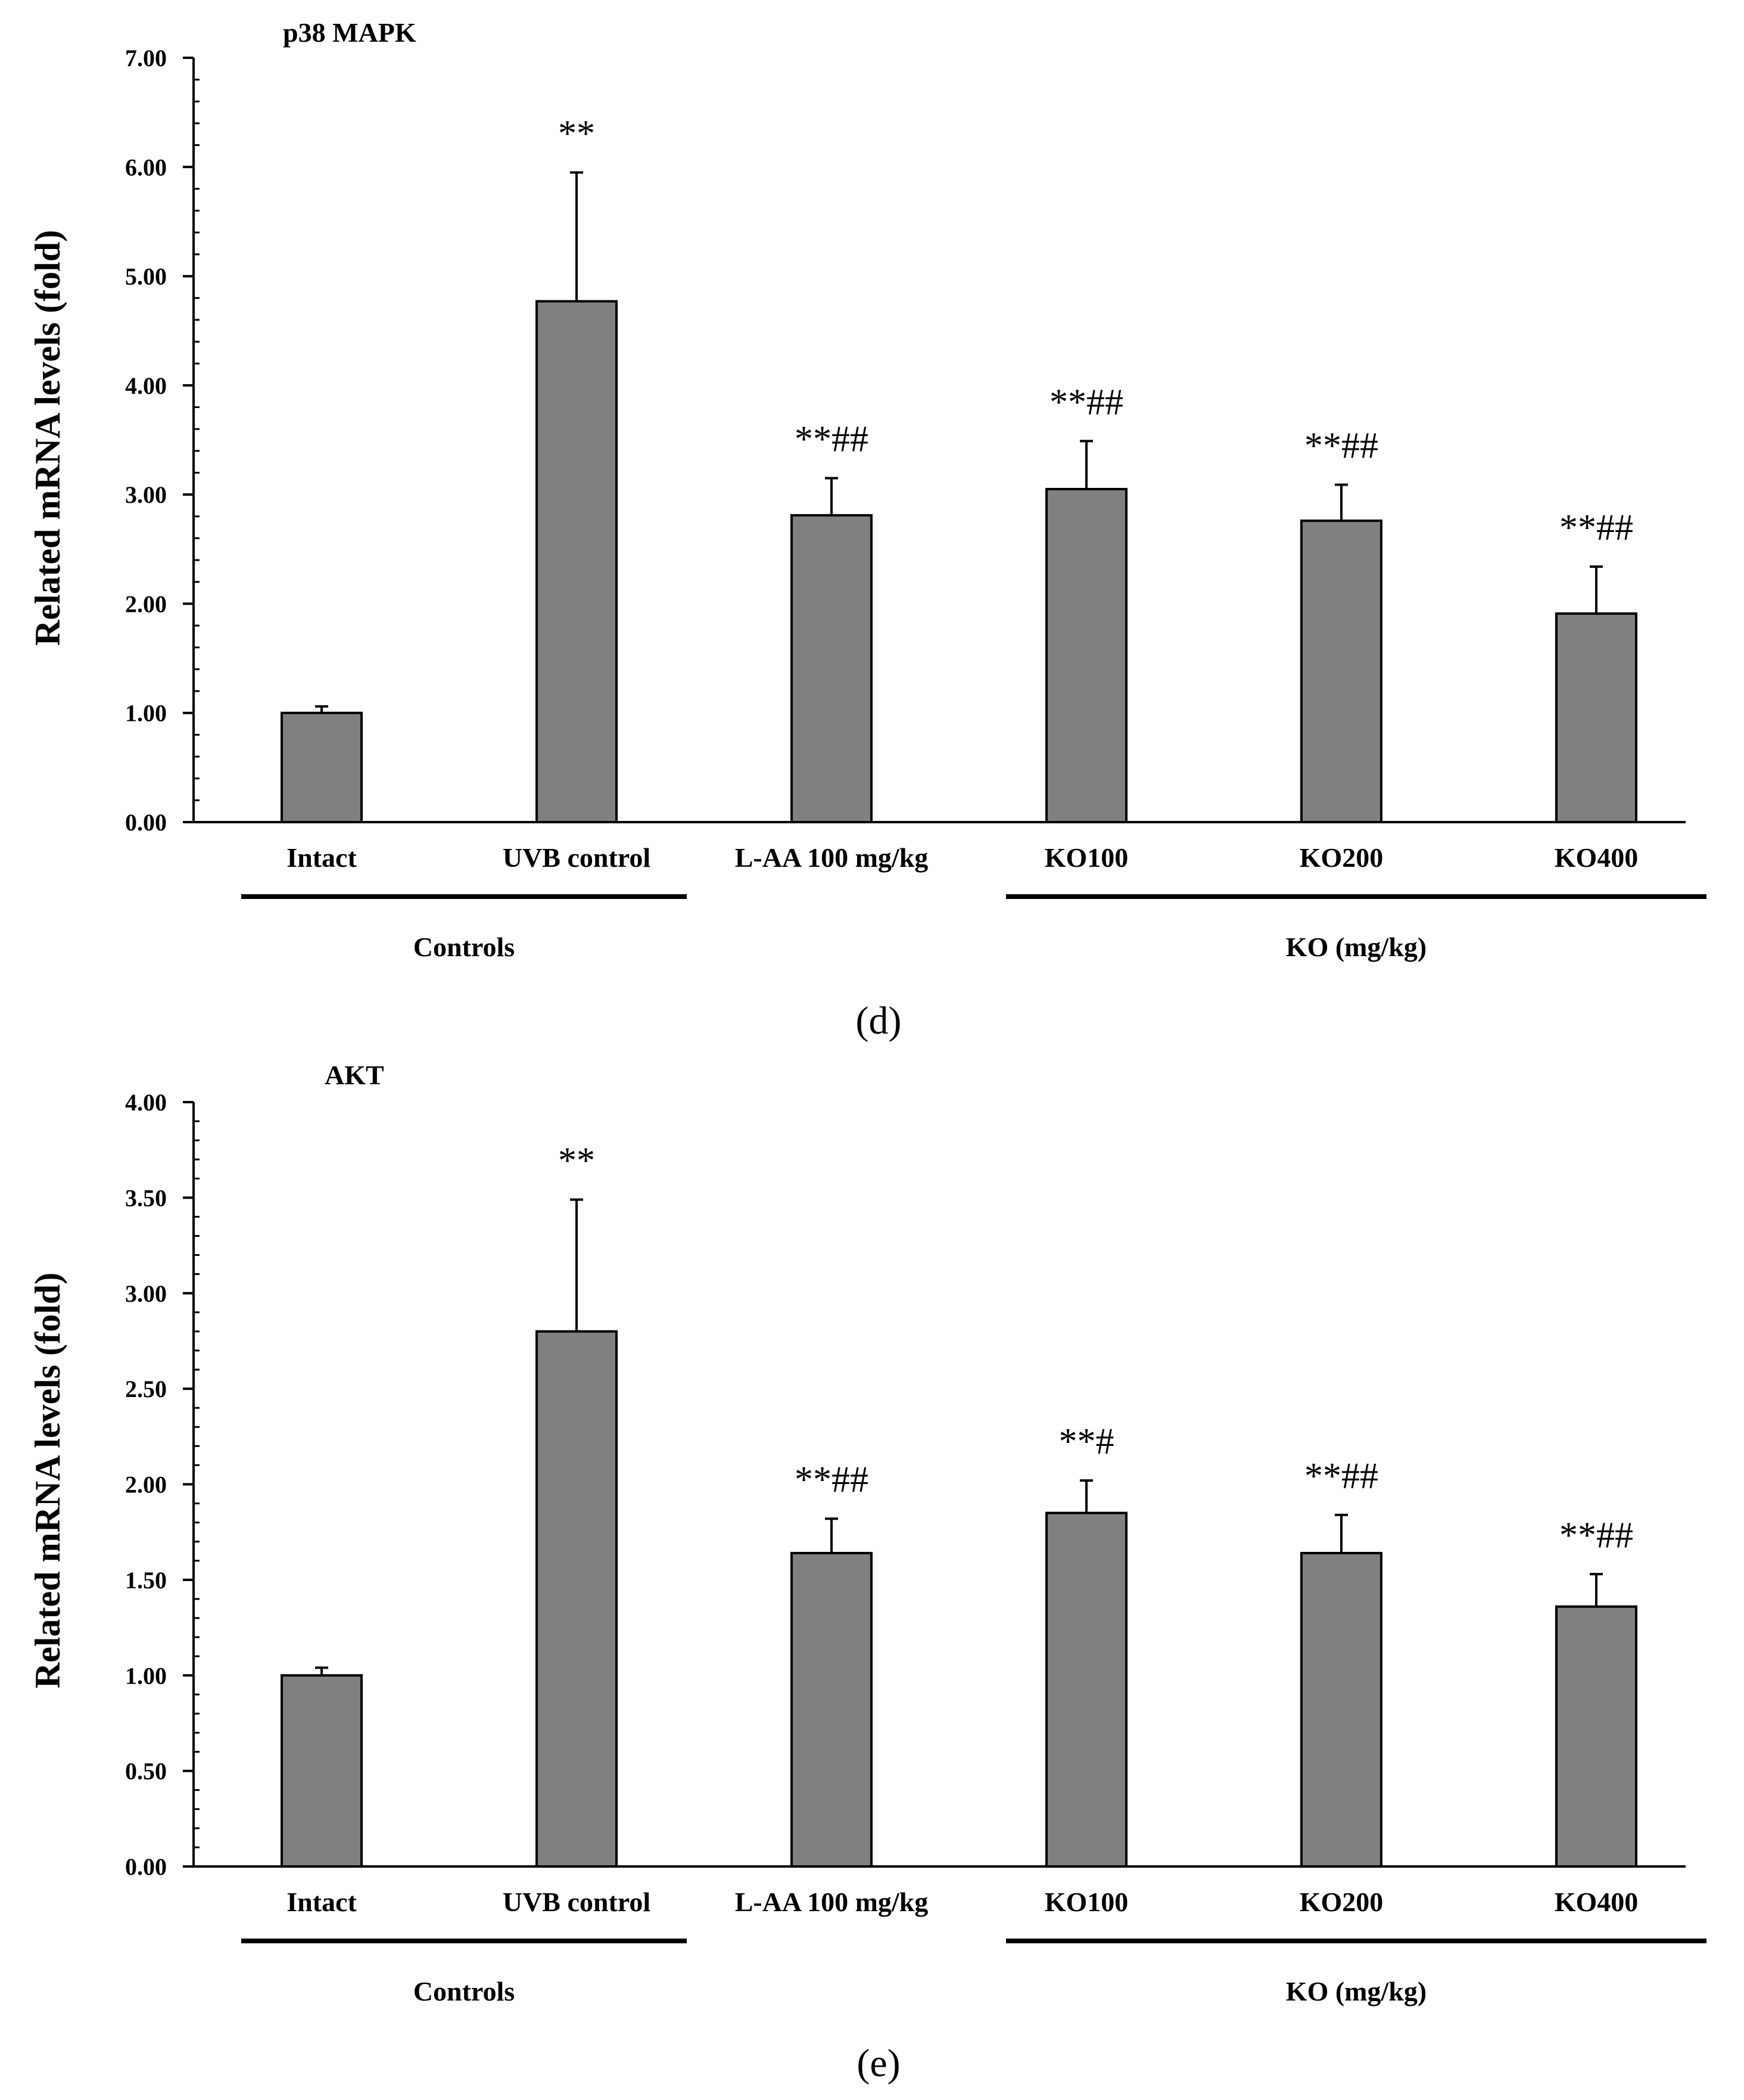 This screenshot has width=1744, height=2100. What do you see at coordinates (146, 1580) in the screenshot?
I see `panel-e-y-tick-label: 1.50` at bounding box center [146, 1580].